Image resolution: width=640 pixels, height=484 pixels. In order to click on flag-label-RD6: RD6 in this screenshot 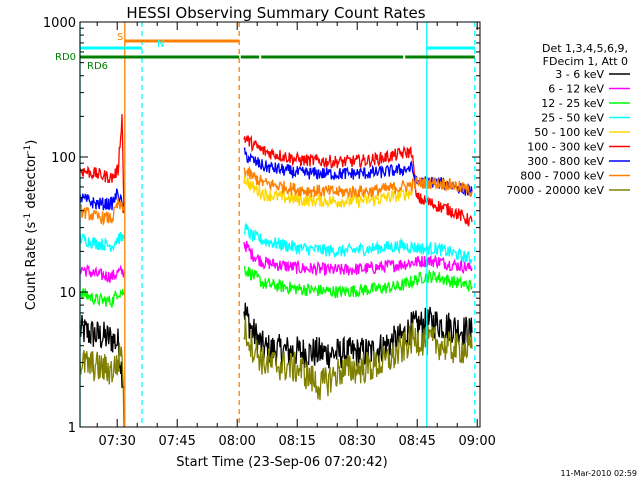, I will do `click(97, 66)`.